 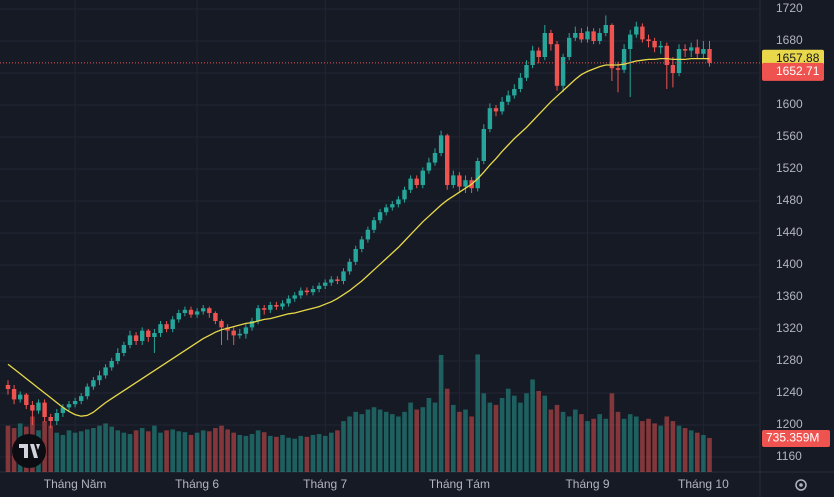 I want to click on tv-logo, so click(x=29, y=451).